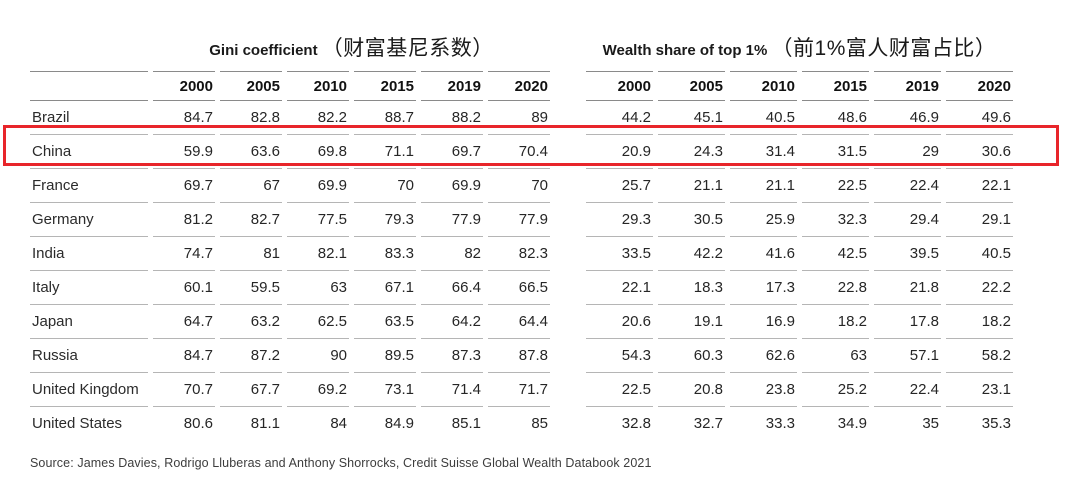 This screenshot has height=502, width=1080. What do you see at coordinates (619, 152) in the screenshot?
I see `wealth-value: 20.9` at bounding box center [619, 152].